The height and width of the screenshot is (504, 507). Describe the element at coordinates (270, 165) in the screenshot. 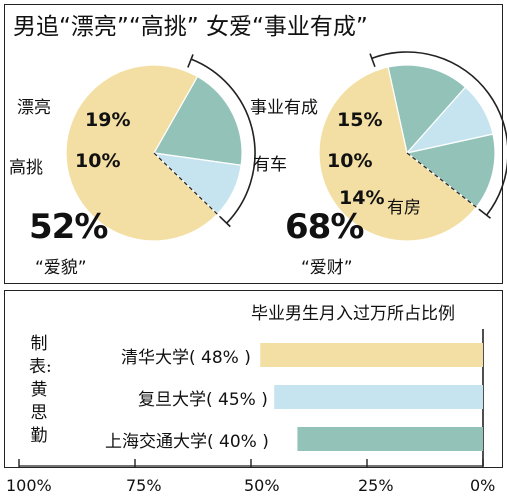

I see `pie2-label-youche: 有车` at that location.